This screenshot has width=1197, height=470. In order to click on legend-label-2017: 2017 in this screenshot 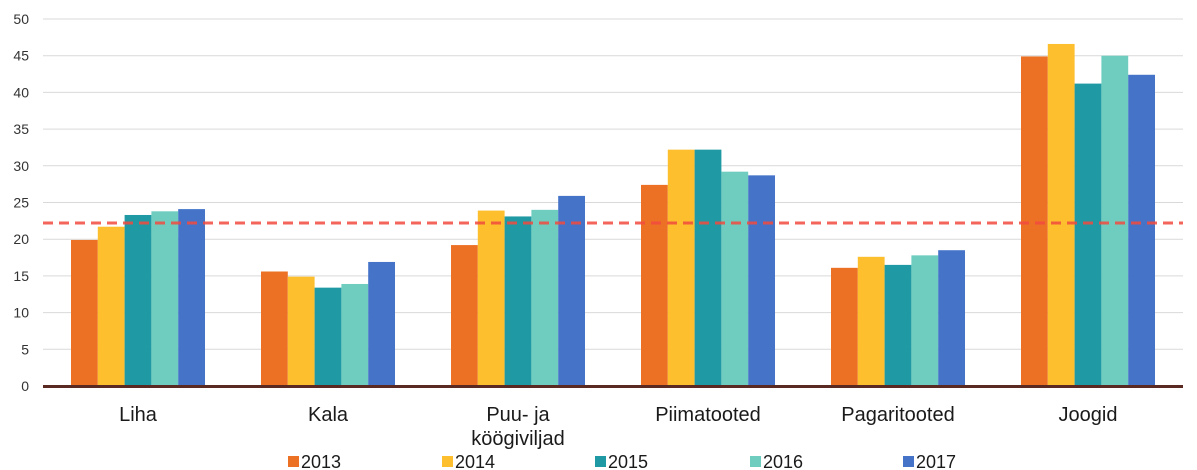, I will do `click(936, 461)`.